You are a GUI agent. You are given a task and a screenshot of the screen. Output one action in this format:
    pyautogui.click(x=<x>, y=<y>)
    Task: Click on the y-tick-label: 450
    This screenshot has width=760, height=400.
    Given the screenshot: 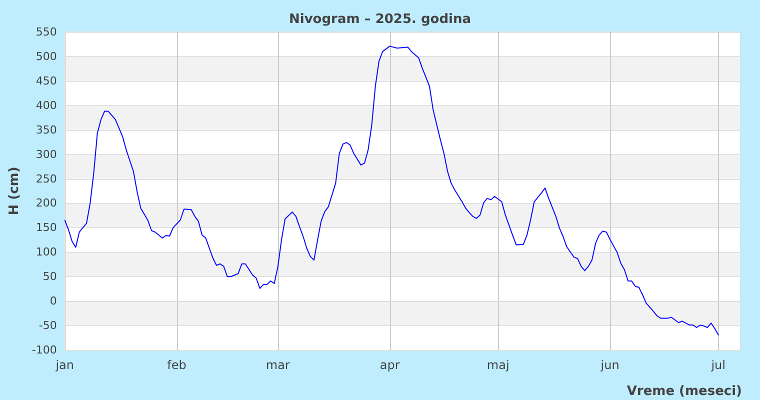 What is the action you would take?
    pyautogui.click(x=46, y=81)
    